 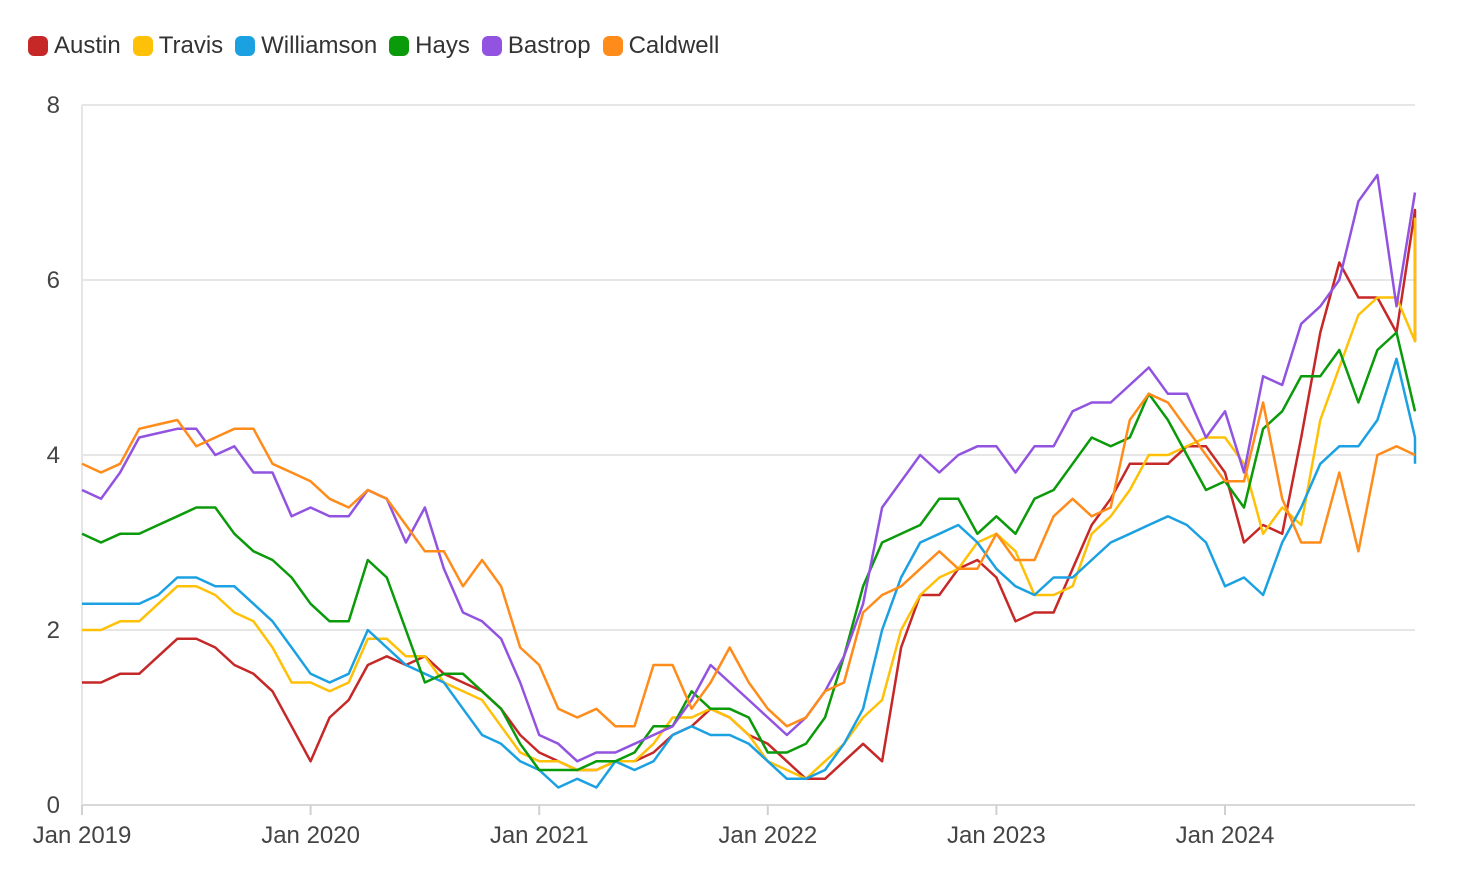 What do you see at coordinates (53, 805) in the screenshot?
I see `y-tick-label: 0` at bounding box center [53, 805].